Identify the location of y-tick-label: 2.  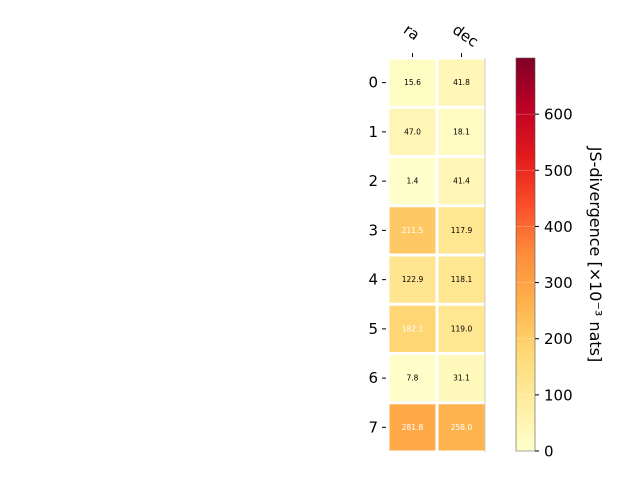
(373, 181).